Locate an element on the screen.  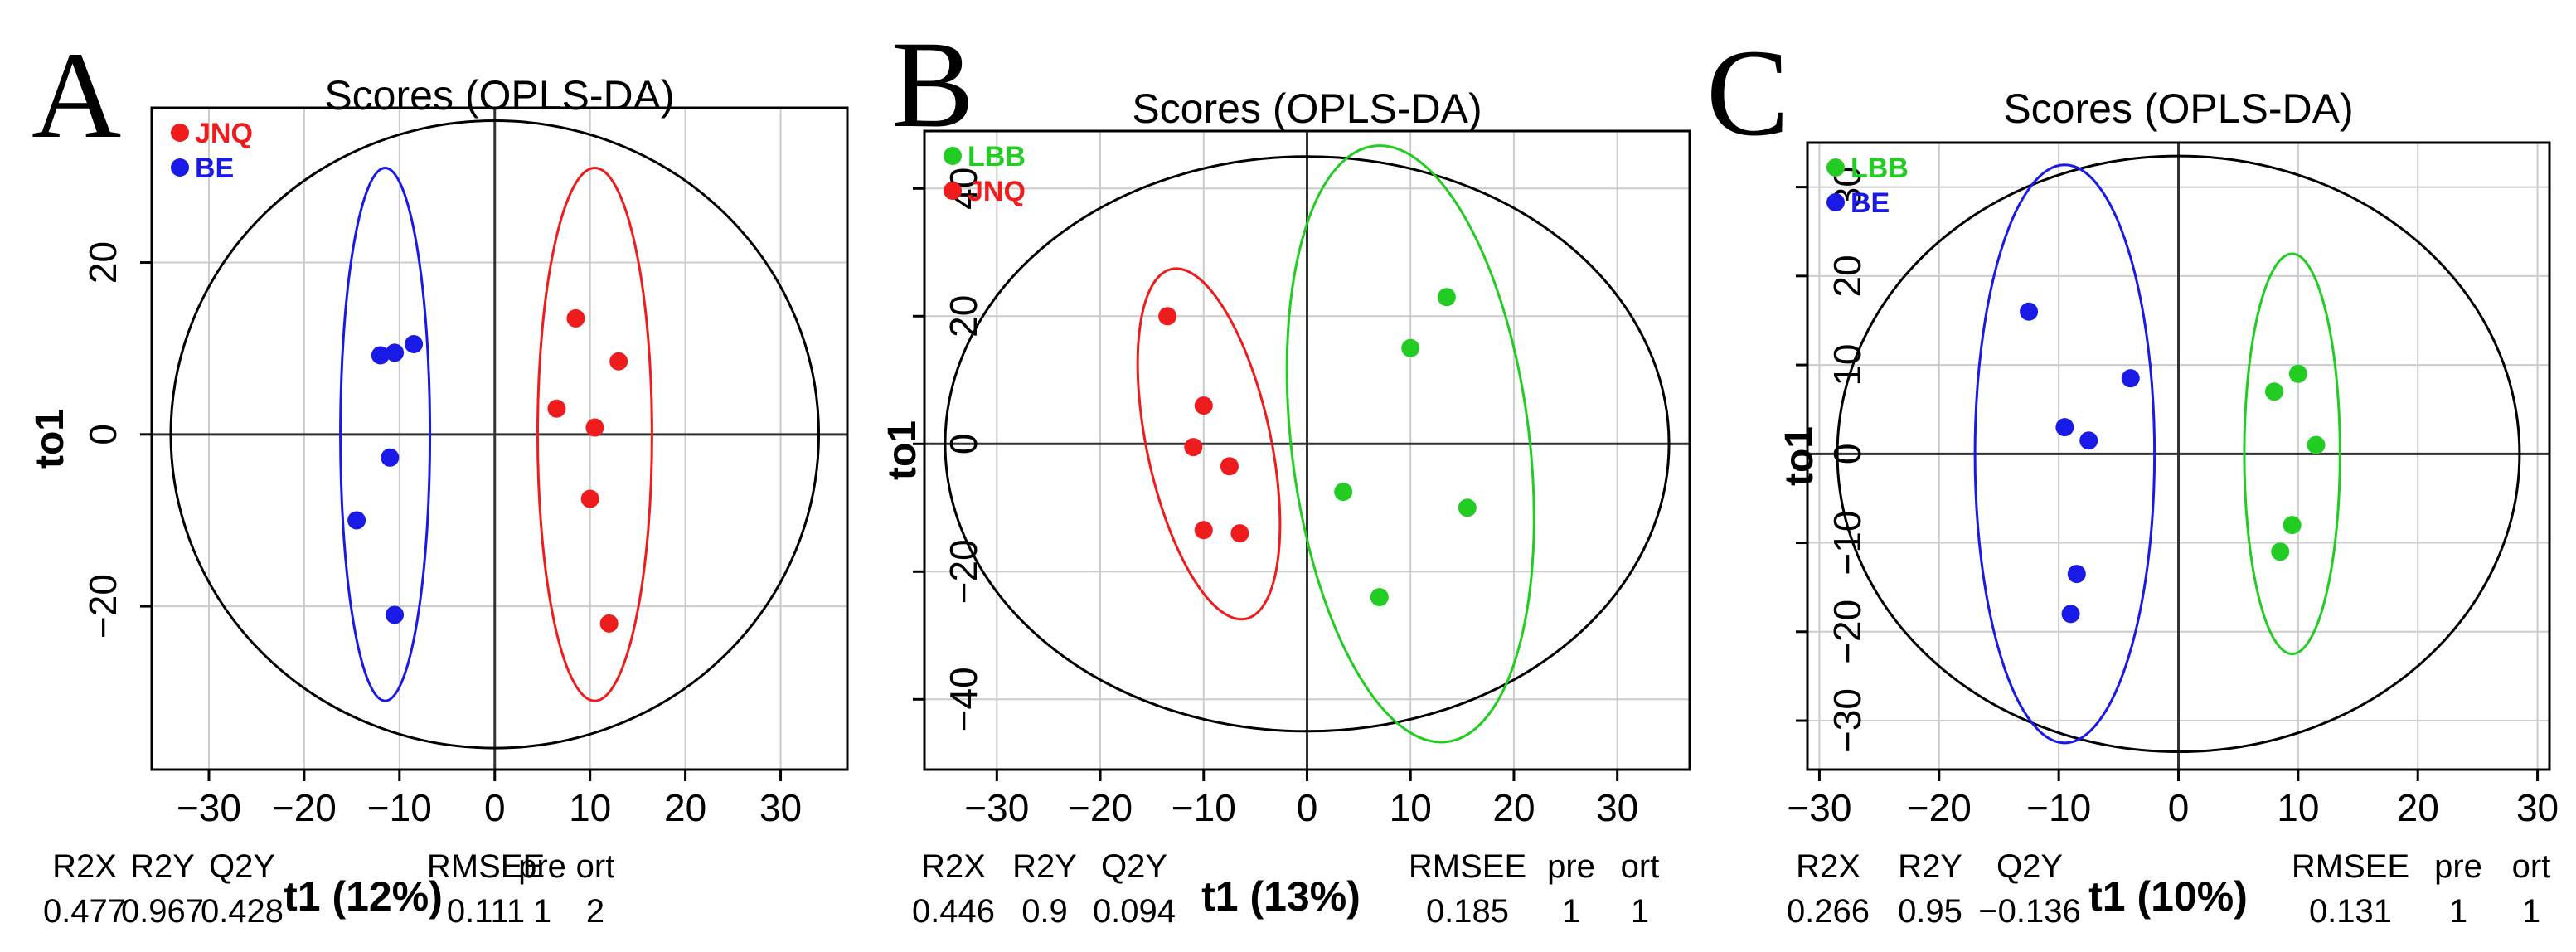
stat-value-ort: 2 is located at coordinates (595, 911).